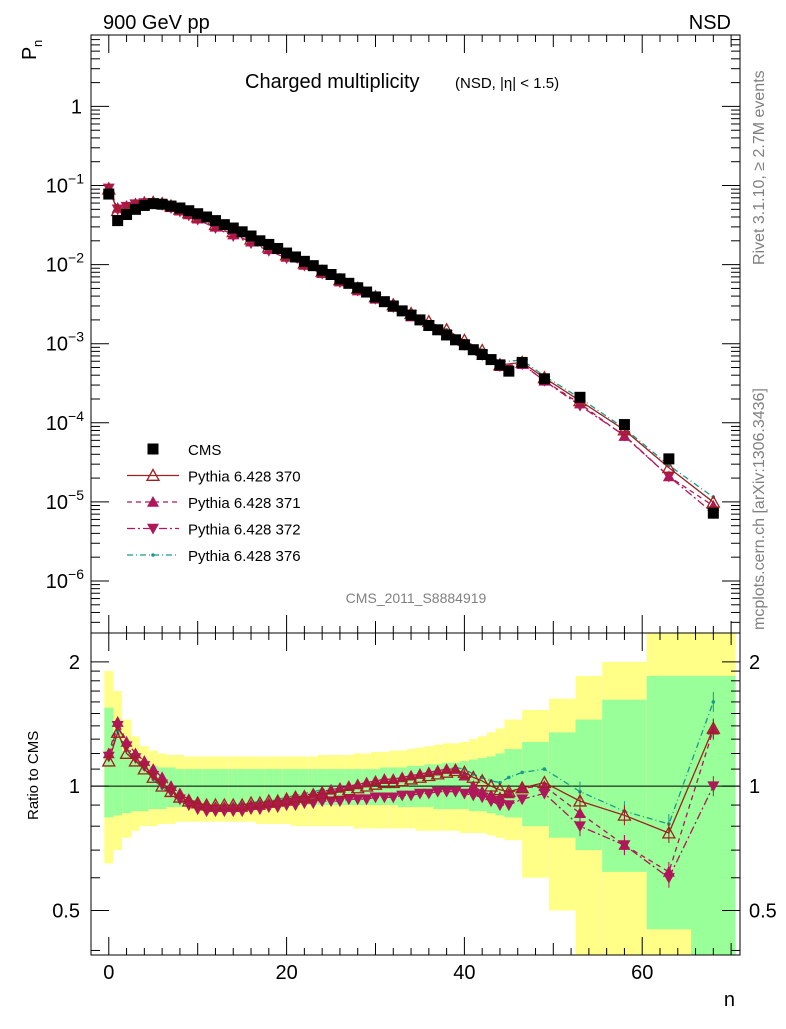 The height and width of the screenshot is (1029, 786). I want to click on legend-entry: Pythia 6.428 376, so click(244, 556).